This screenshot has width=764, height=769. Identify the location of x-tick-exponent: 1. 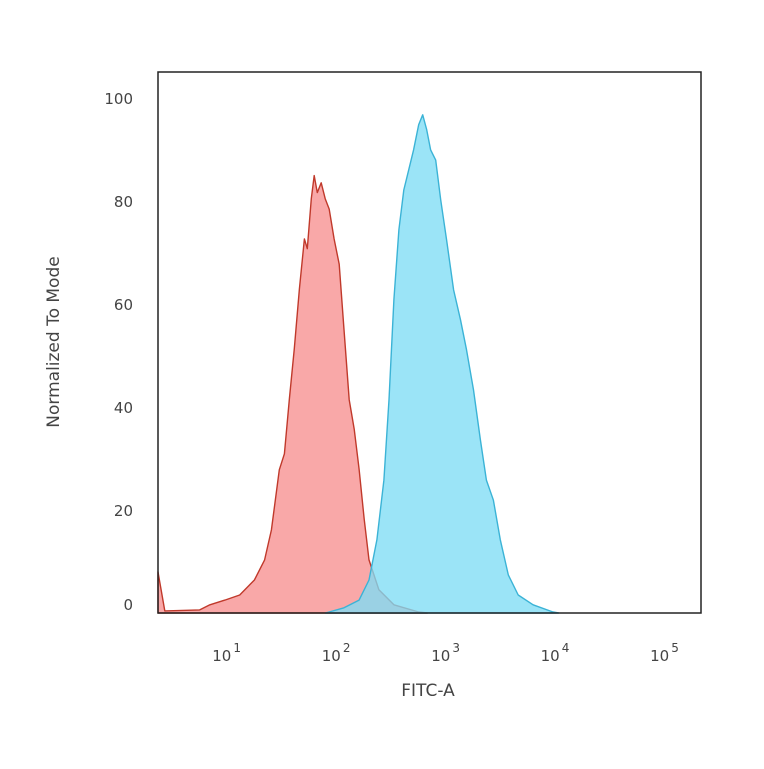
(237, 648).